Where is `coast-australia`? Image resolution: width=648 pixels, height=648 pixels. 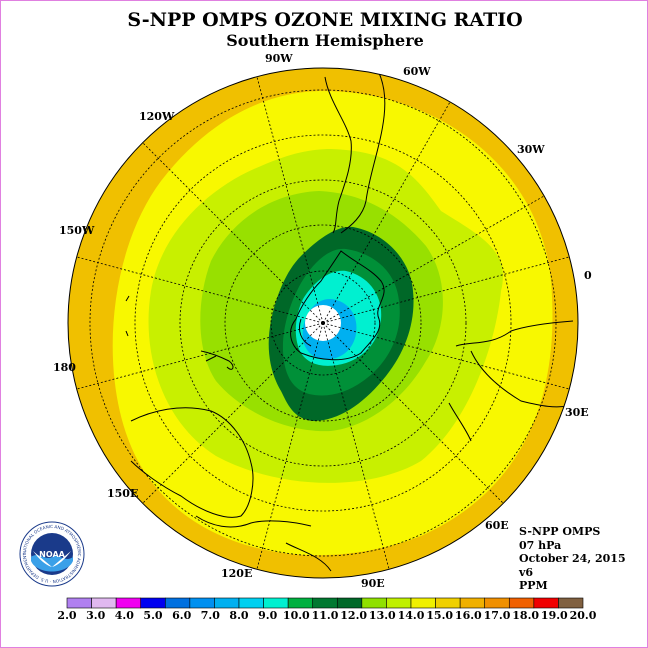
coast-australia is located at coordinates (192, 462).